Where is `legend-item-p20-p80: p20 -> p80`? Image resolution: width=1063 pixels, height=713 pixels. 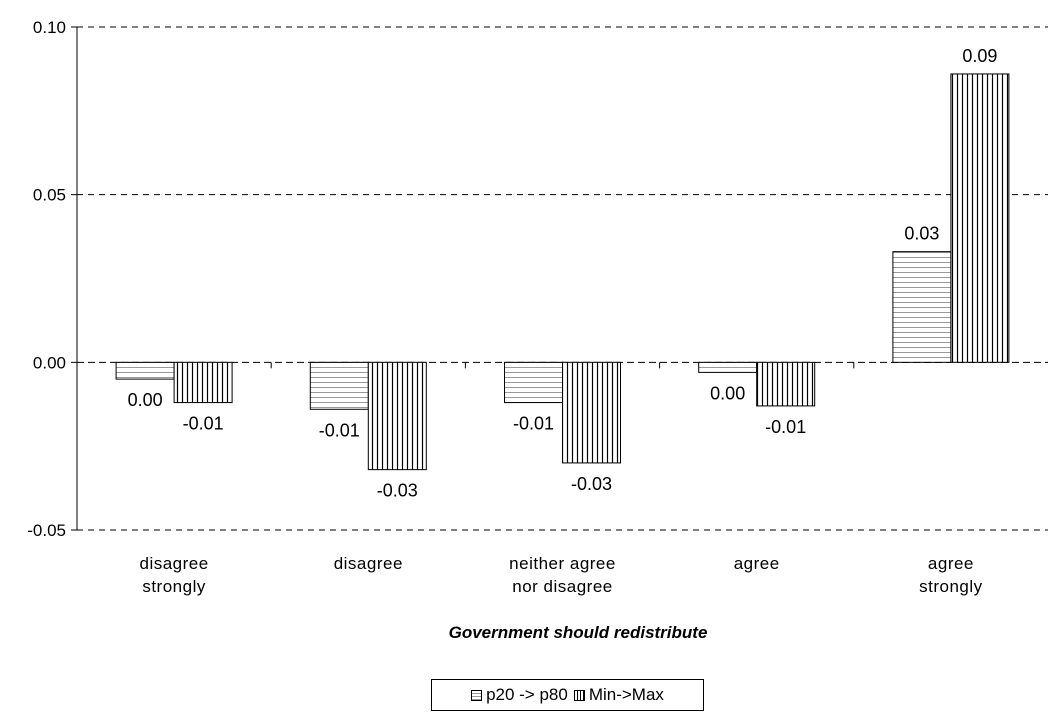
legend-item-p20-p80: p20 -> p80 is located at coordinates (519, 695).